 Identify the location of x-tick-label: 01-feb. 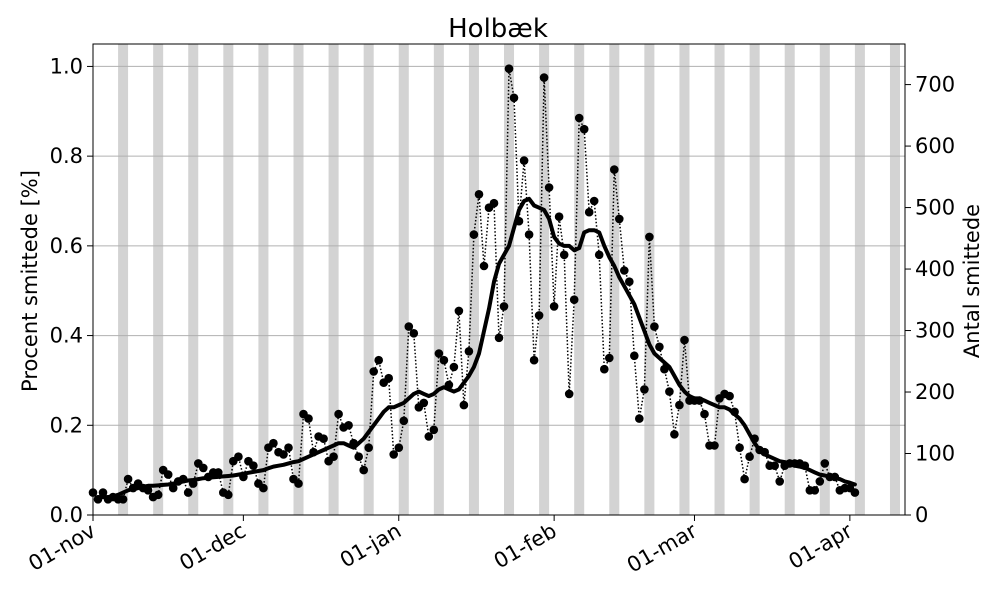
(525, 546).